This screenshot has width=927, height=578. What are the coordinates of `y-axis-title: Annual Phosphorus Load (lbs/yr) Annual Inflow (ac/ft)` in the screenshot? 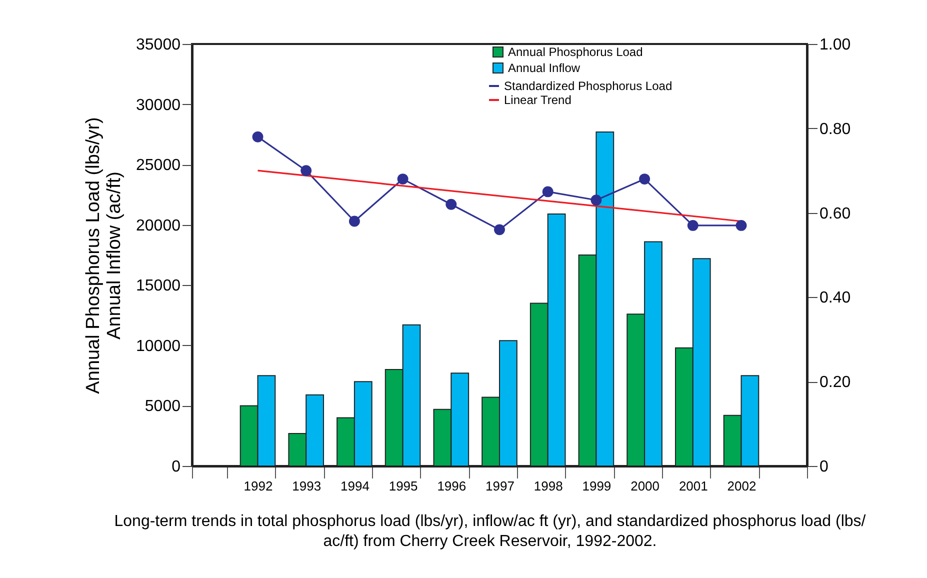 It's located at (104, 255).